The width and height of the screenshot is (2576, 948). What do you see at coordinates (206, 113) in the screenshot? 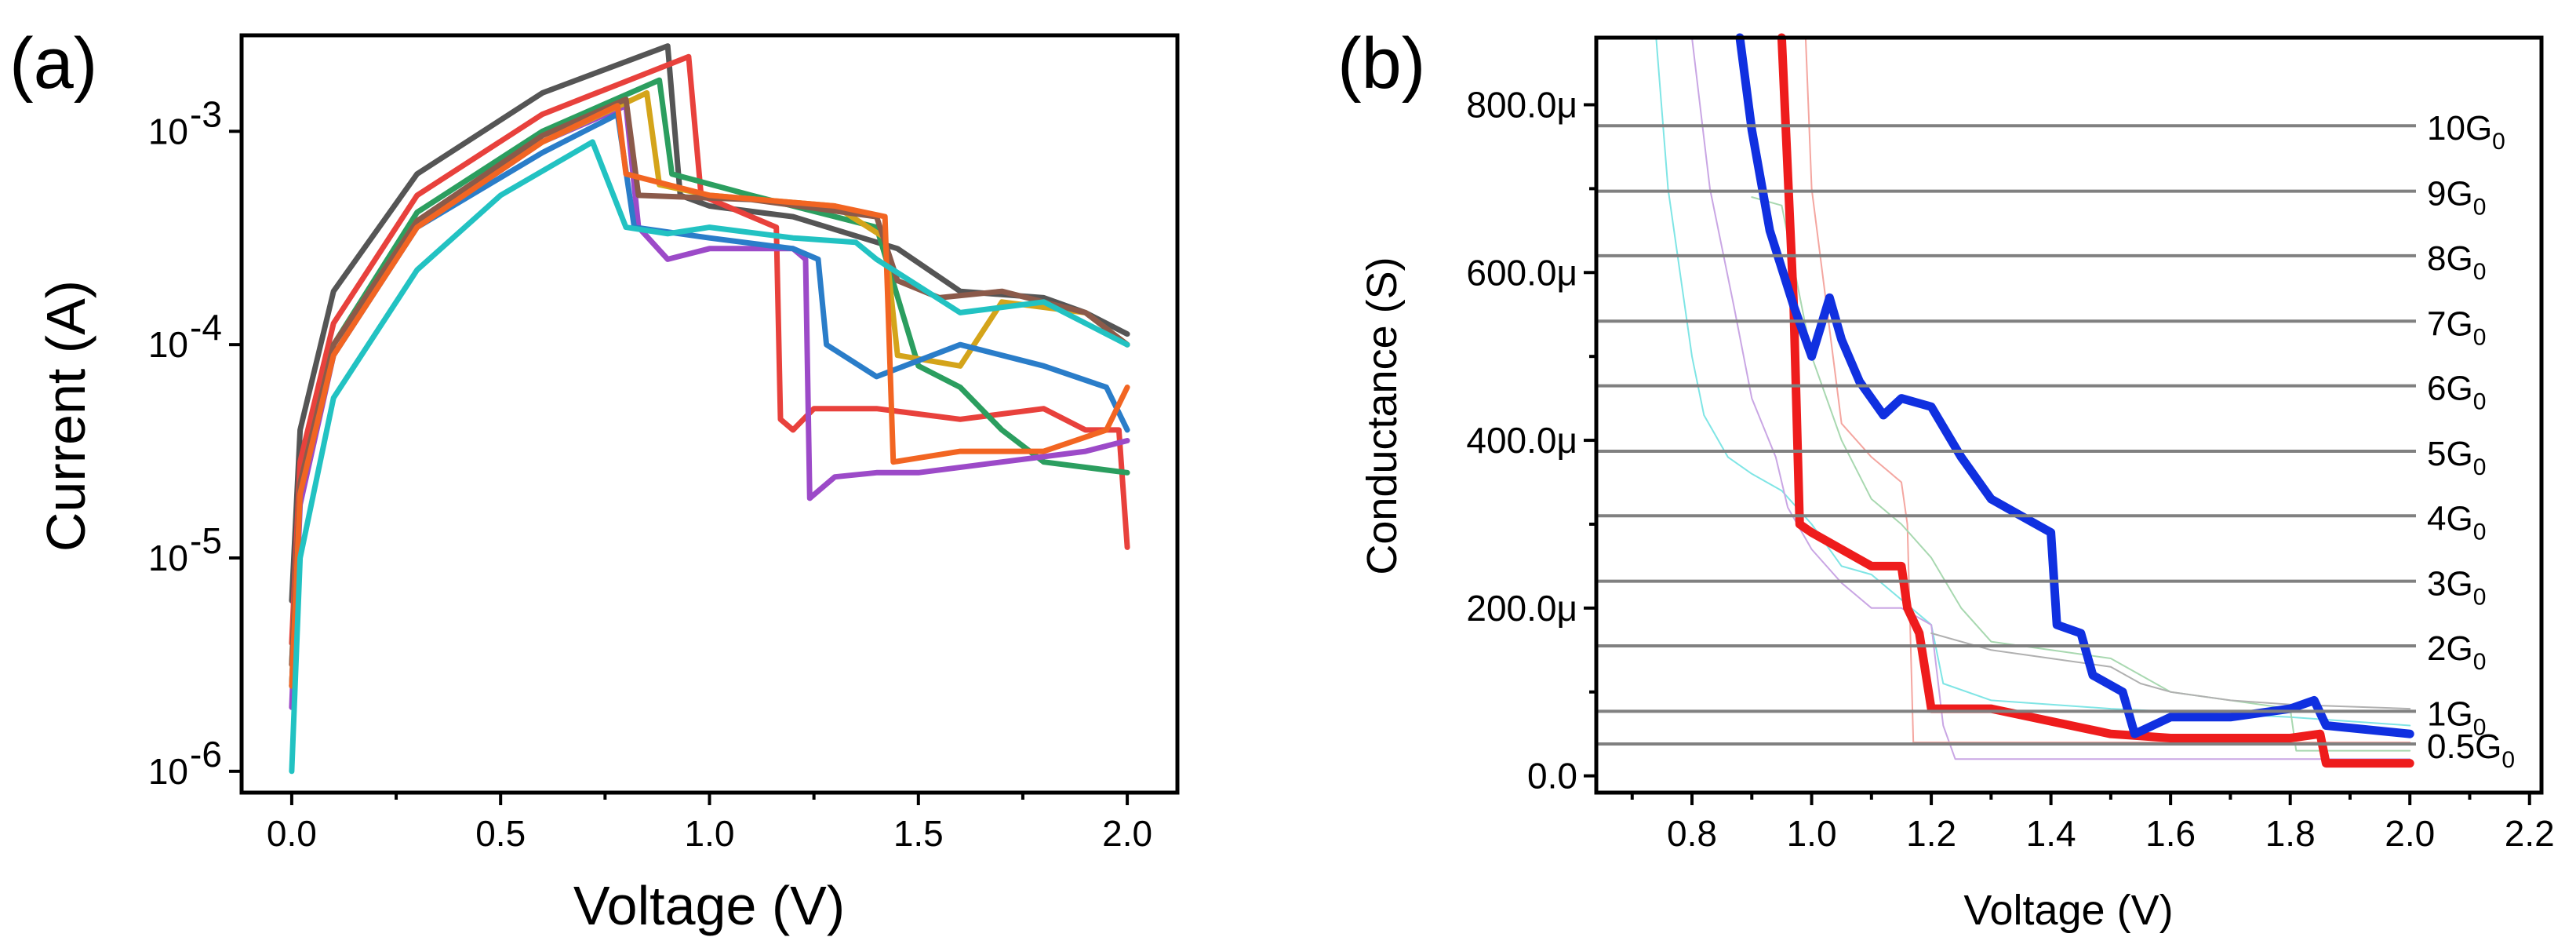
I see `panel-a-y-tick-exponent: -3` at bounding box center [206, 113].